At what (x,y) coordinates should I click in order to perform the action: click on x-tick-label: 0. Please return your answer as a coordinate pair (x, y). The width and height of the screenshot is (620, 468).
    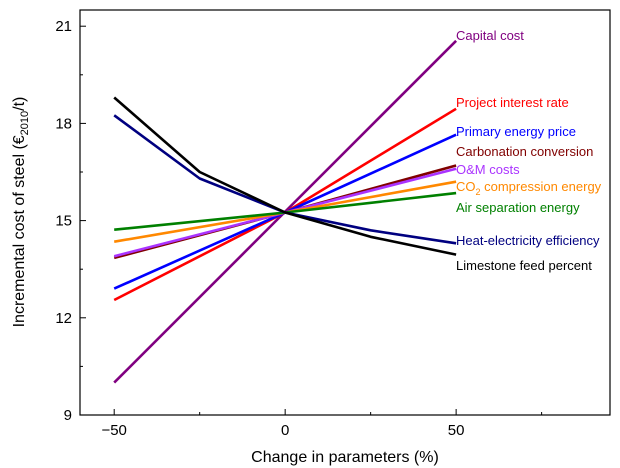
    Looking at the image, I should click on (285, 430).